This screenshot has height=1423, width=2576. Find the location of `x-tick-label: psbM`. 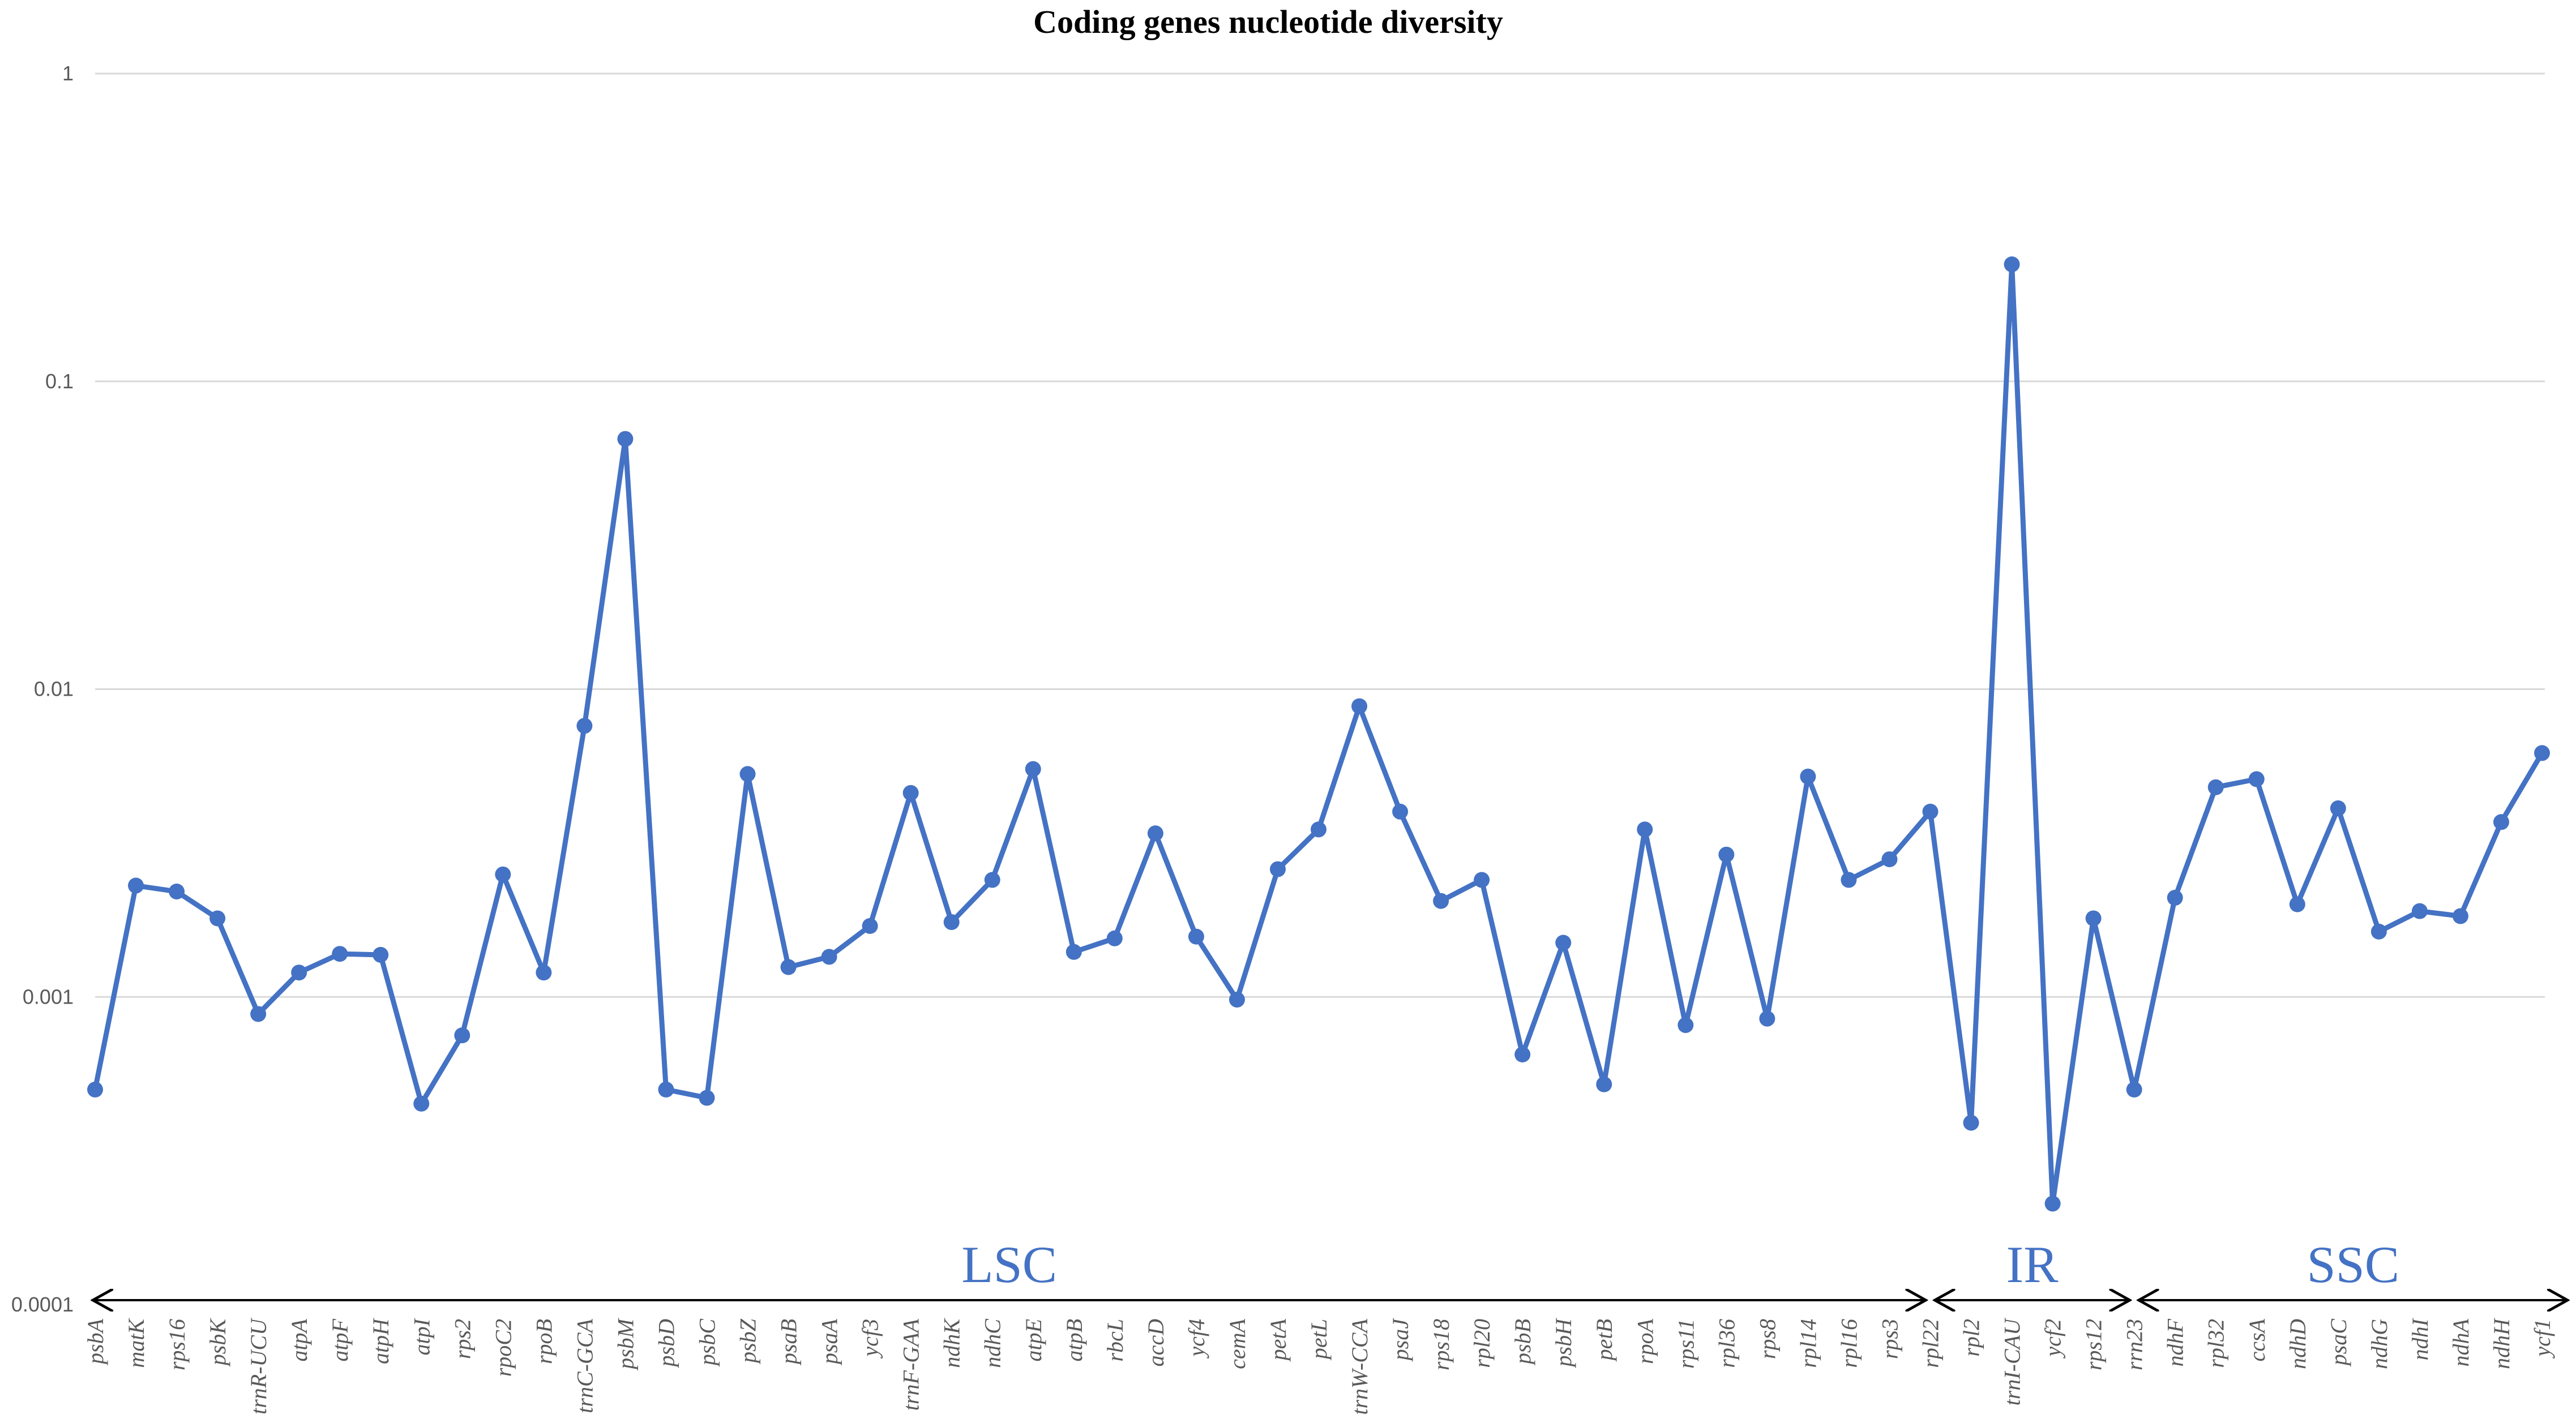

x-tick-label: psbM is located at coordinates (625, 1344).